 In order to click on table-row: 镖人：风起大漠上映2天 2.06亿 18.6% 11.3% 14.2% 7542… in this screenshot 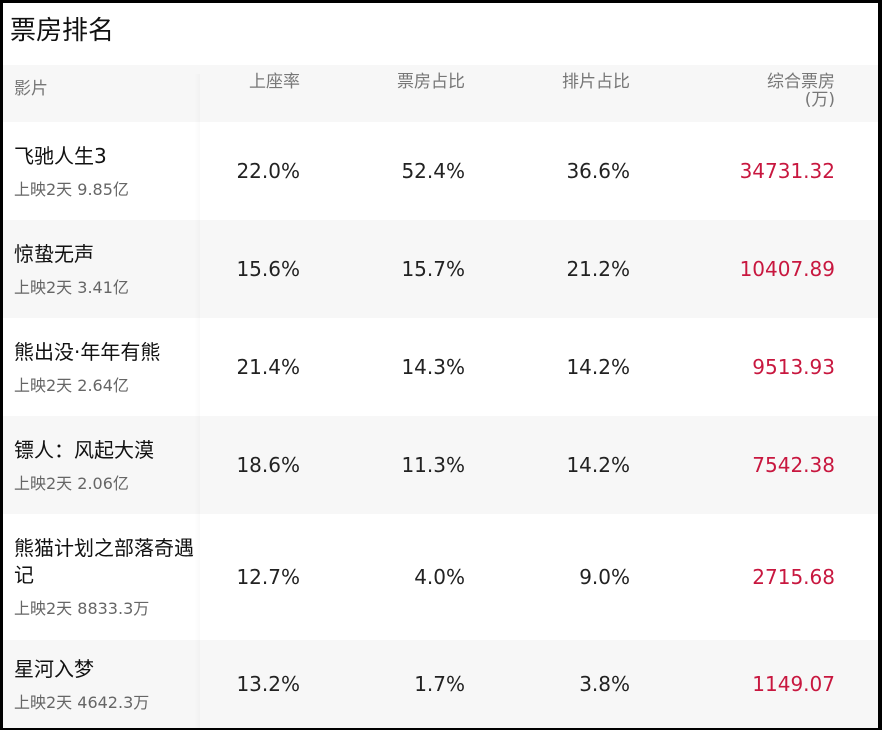, I will do `click(440, 465)`.